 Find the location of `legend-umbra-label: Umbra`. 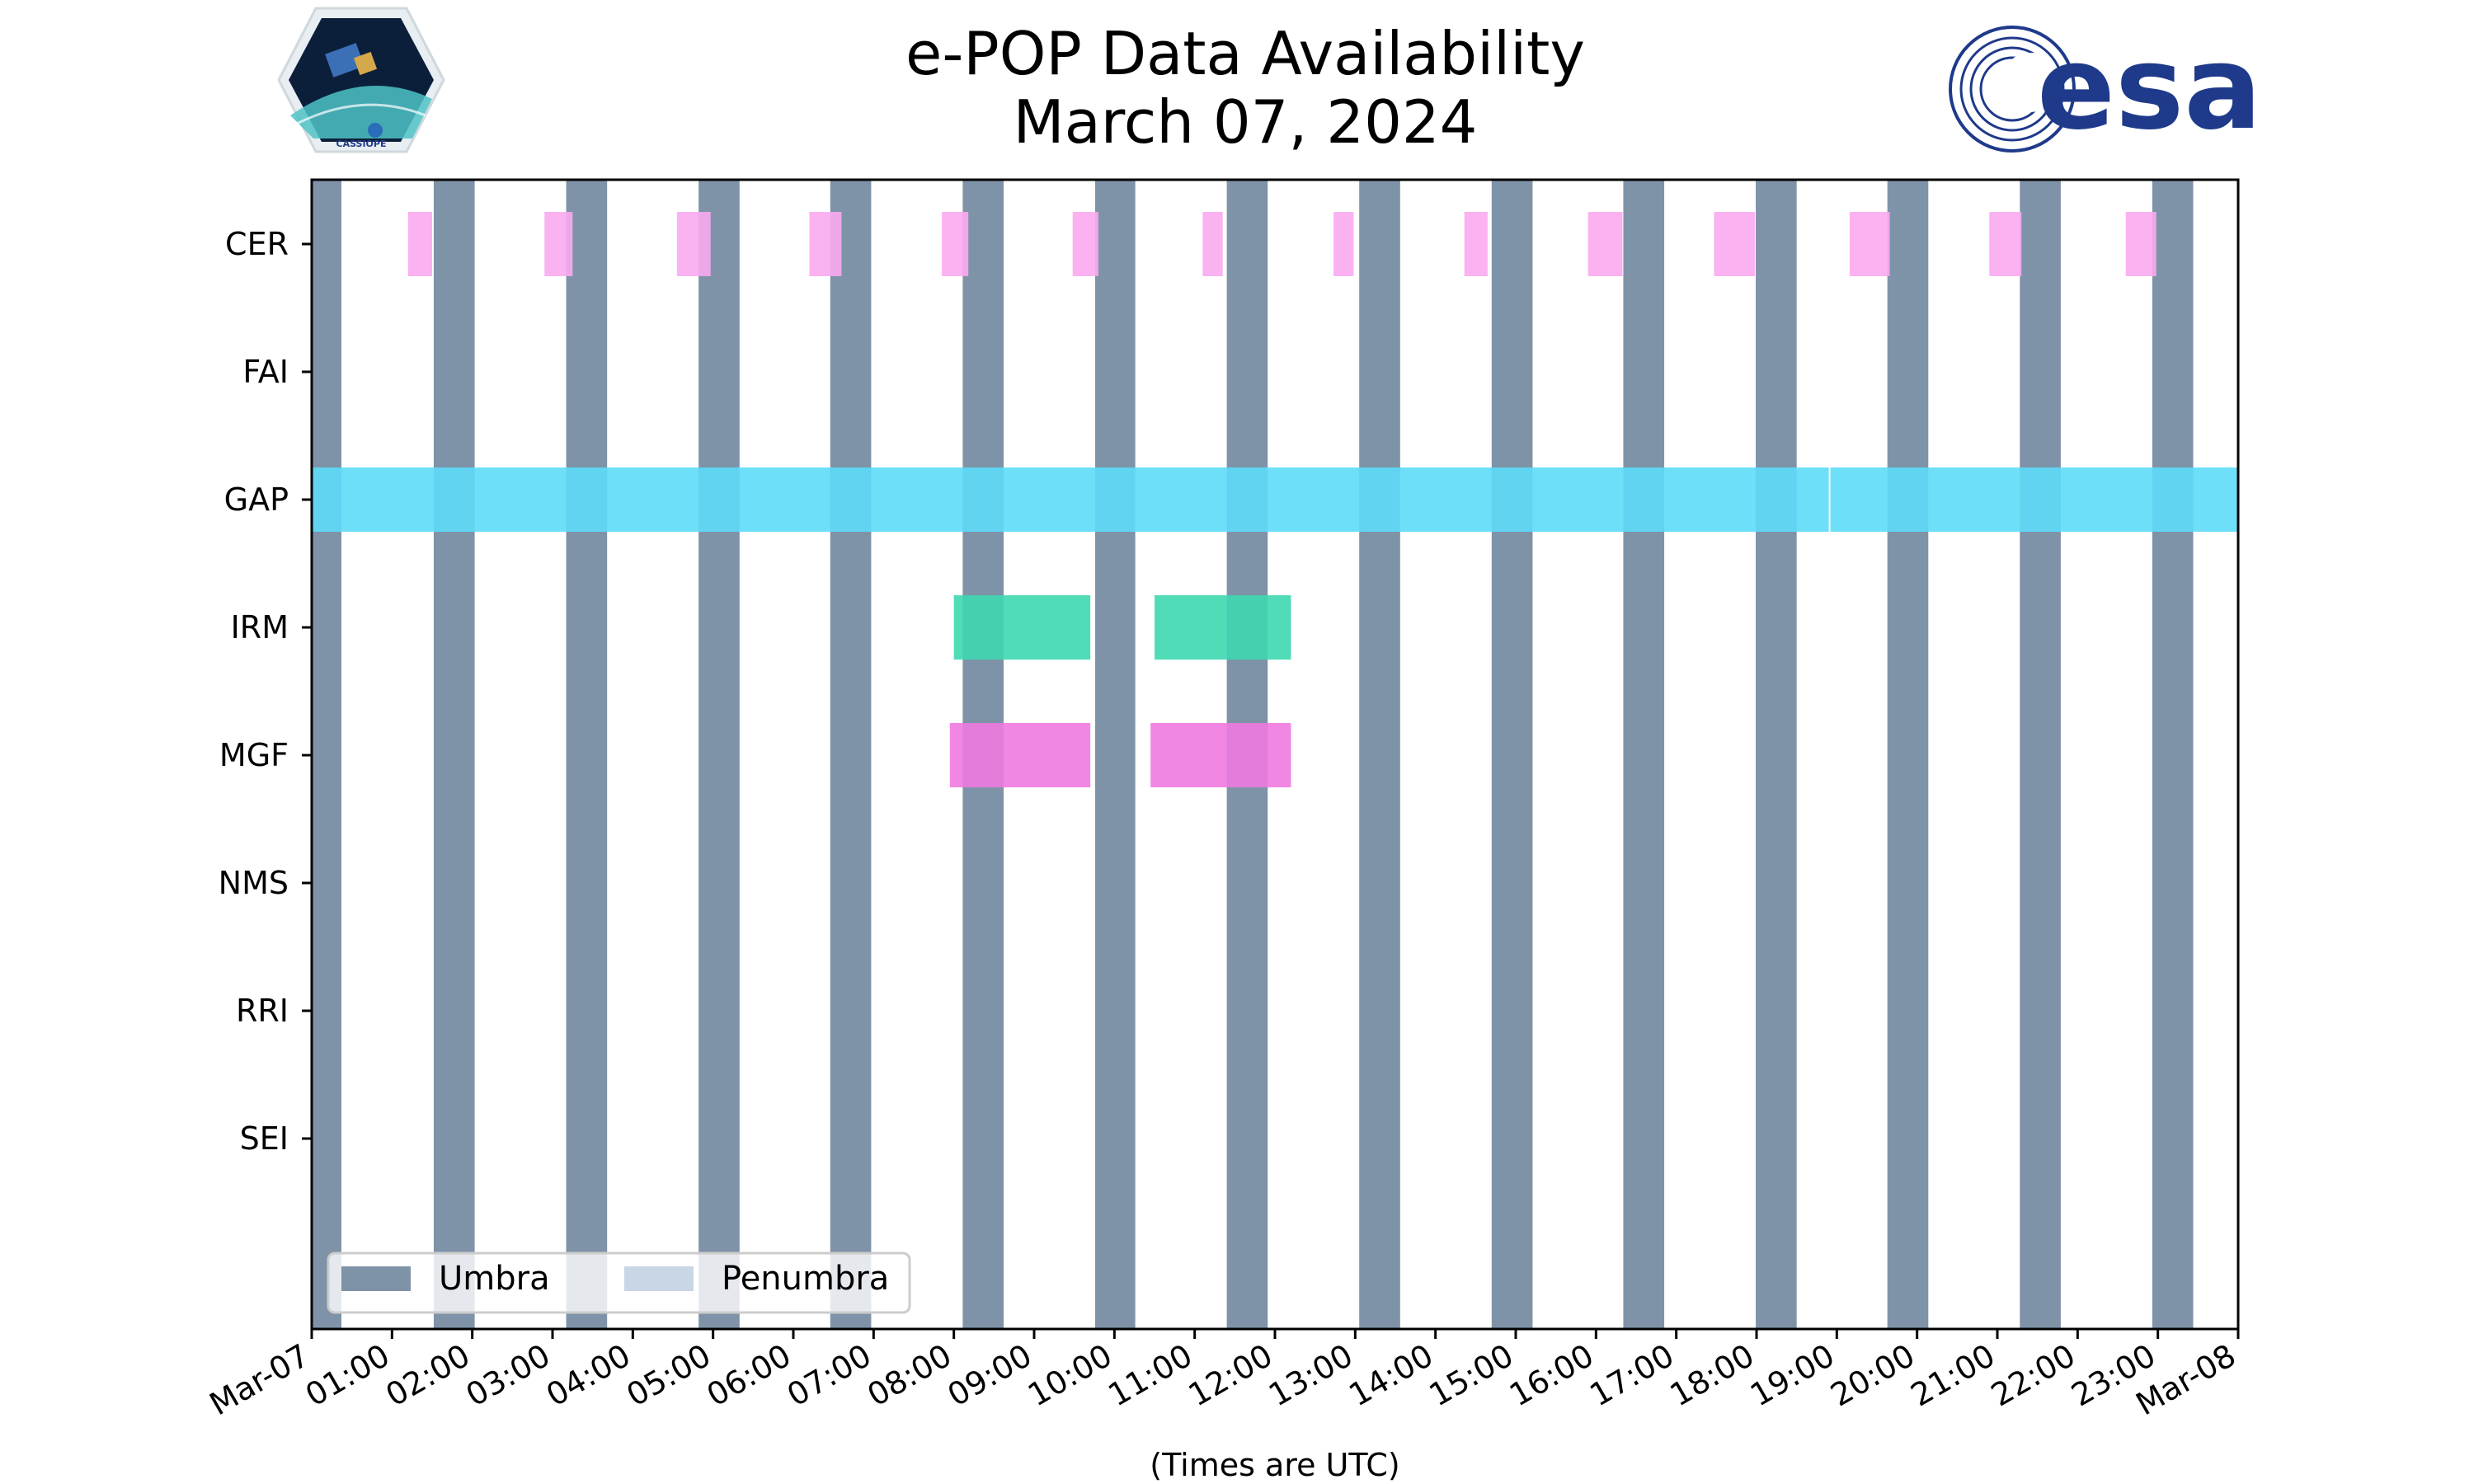

legend-umbra-label: Umbra is located at coordinates (494, 1279).